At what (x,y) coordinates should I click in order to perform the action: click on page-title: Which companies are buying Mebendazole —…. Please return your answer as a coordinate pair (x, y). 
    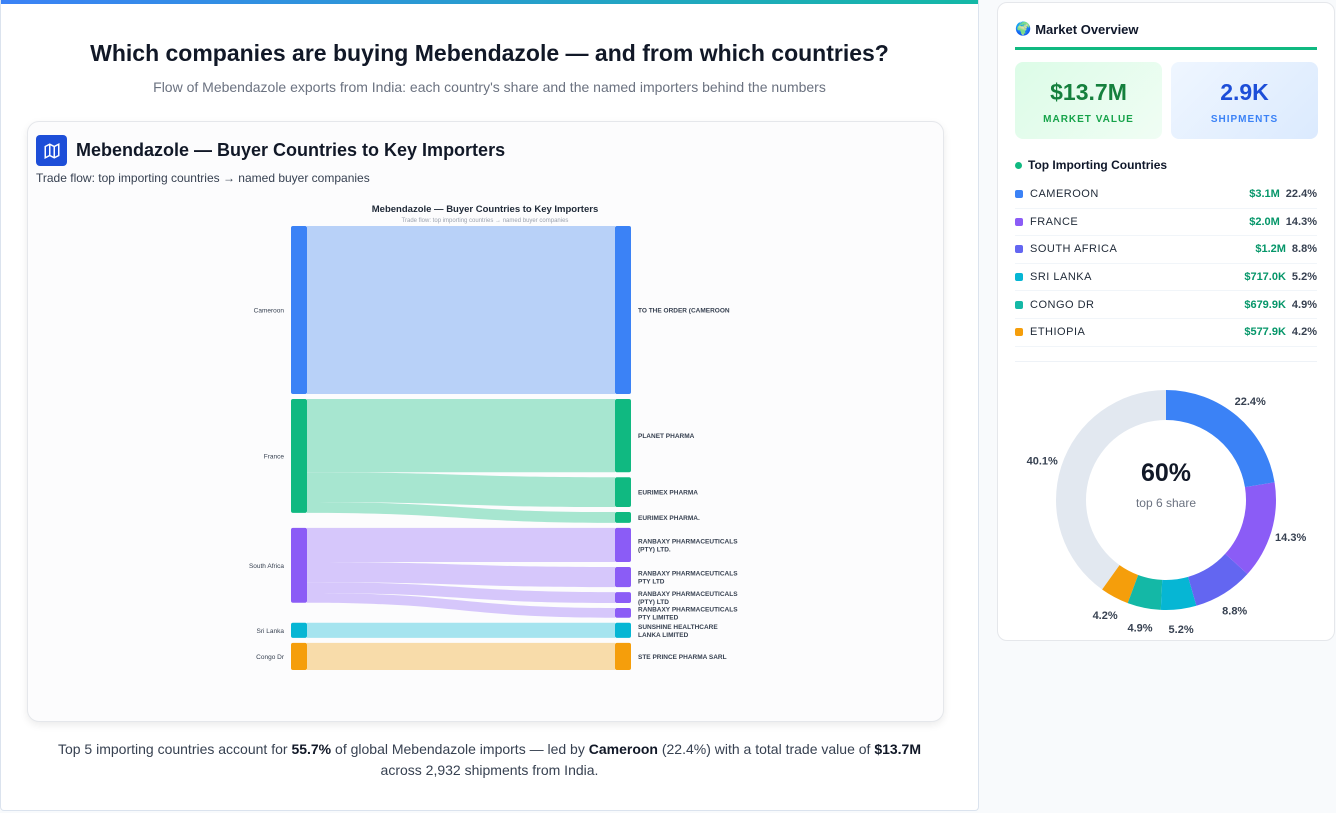
    Looking at the image, I should click on (489, 53).